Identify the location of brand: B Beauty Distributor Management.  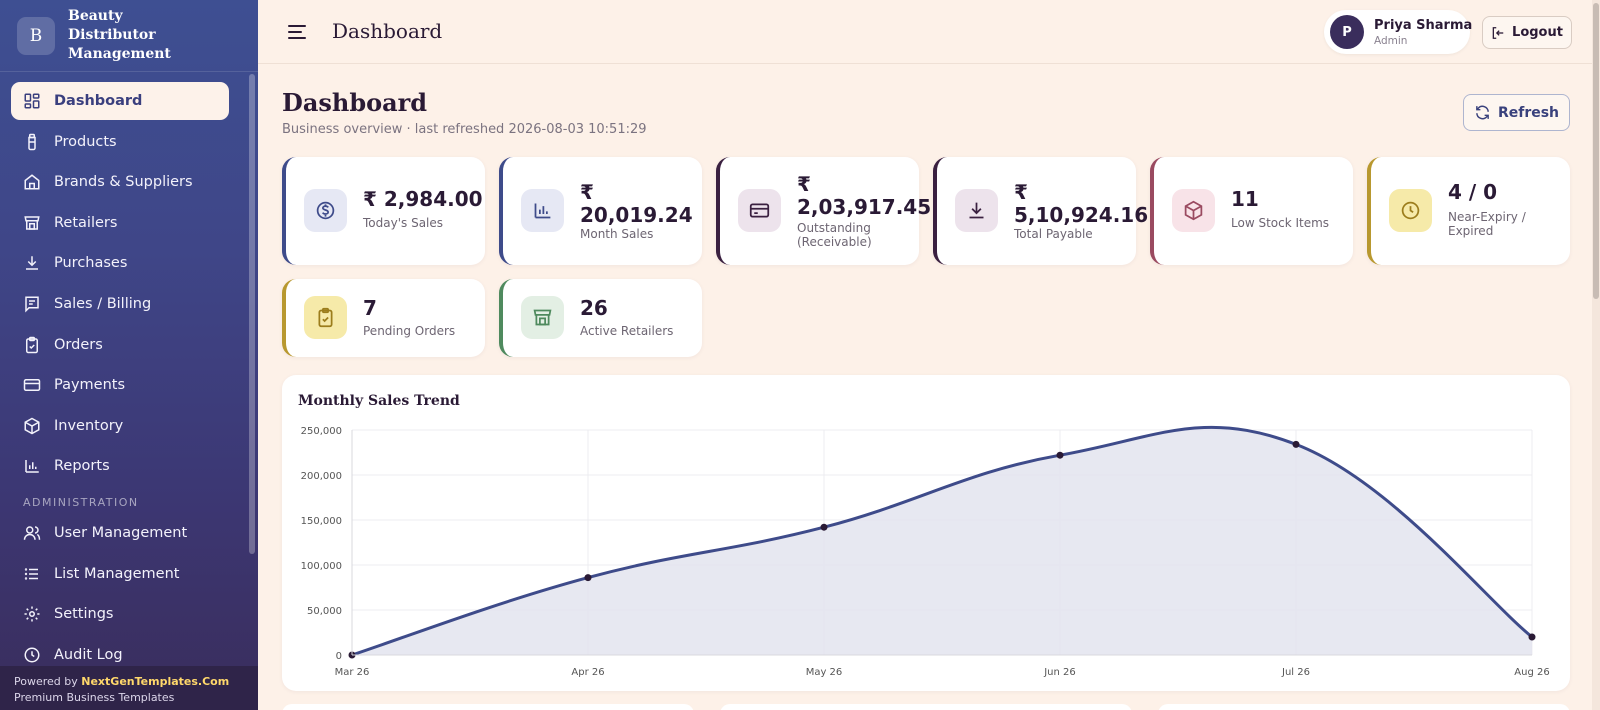
(129, 36).